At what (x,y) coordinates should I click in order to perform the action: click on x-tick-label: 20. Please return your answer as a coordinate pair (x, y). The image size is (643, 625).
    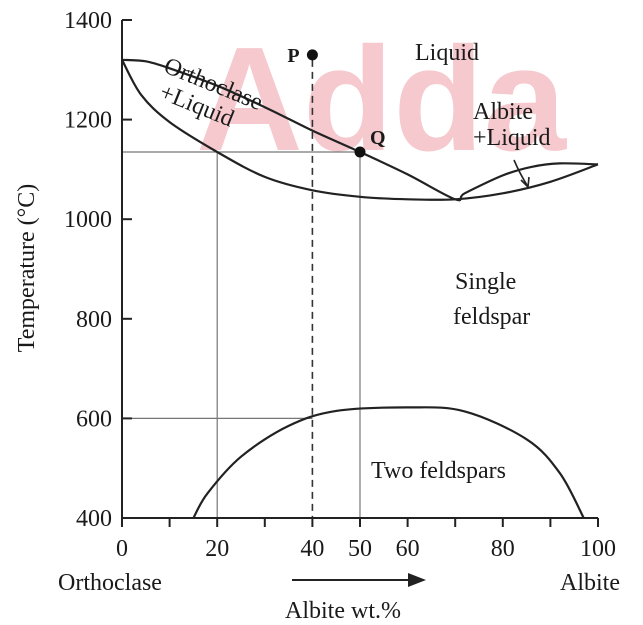
    Looking at the image, I should click on (217, 549).